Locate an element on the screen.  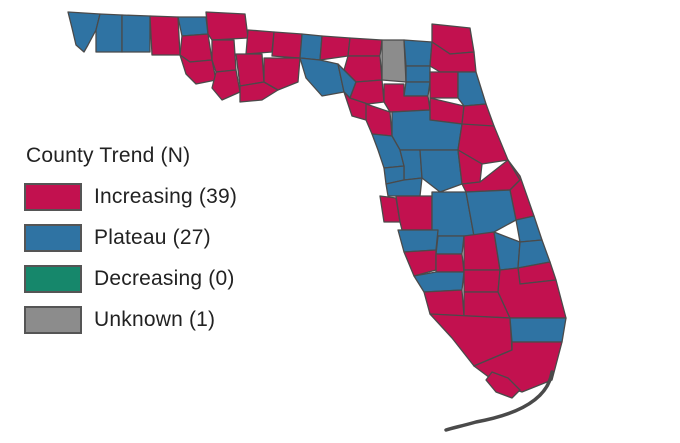
legend-item-unknown: Unknown (1) is located at coordinates (130, 320).